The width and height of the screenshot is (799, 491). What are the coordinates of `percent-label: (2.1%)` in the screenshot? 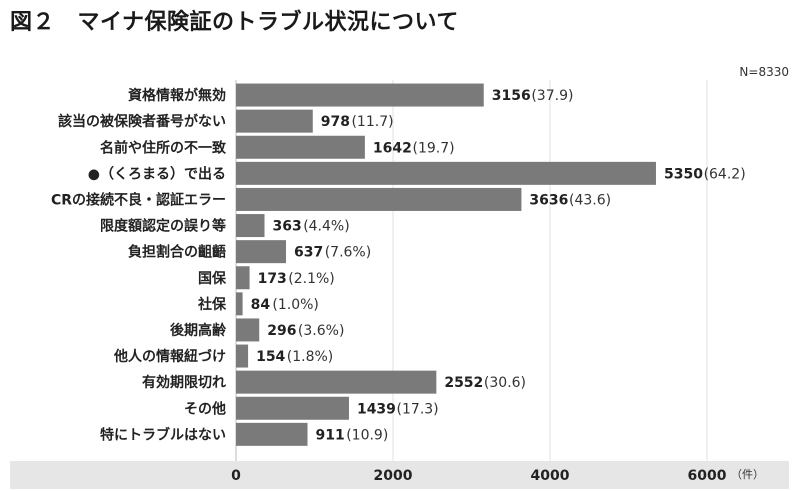 It's located at (311, 279).